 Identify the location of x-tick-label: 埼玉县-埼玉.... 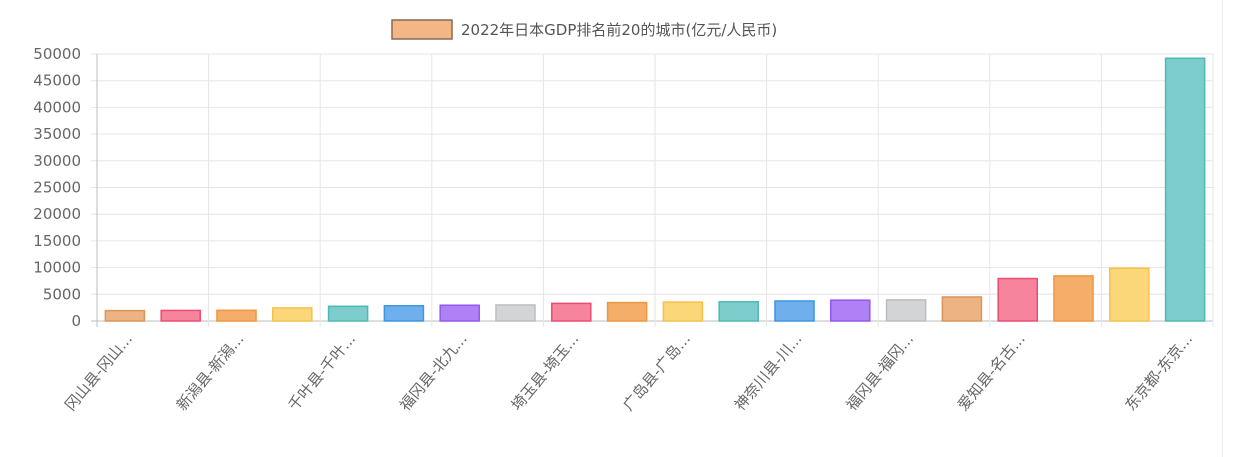
(545, 372).